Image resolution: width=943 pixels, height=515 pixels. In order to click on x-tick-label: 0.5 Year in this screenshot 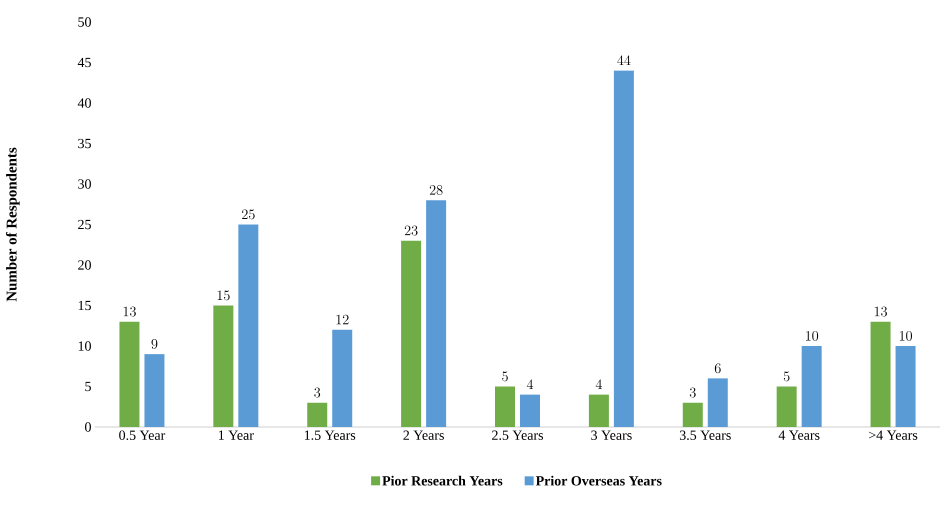, I will do `click(142, 435)`.